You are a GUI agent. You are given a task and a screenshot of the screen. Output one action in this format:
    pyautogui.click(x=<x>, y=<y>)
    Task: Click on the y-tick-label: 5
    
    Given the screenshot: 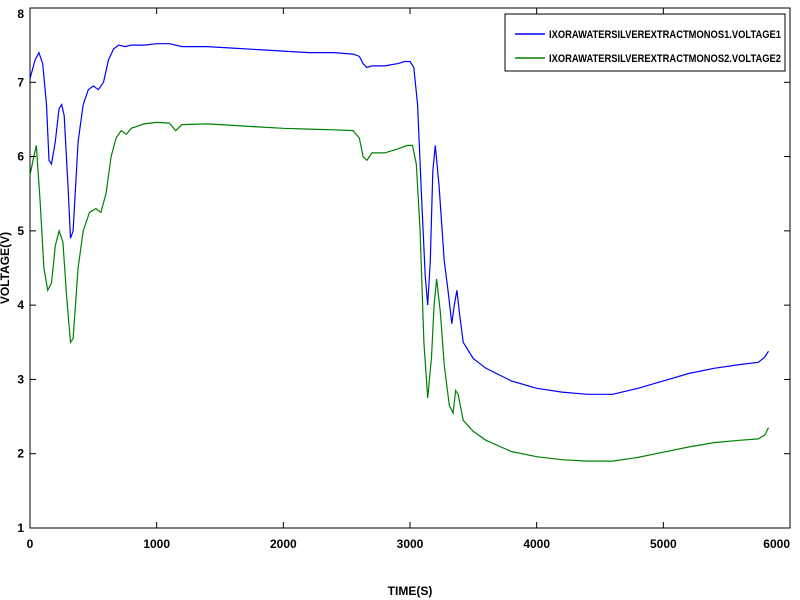 What is the action you would take?
    pyautogui.click(x=20, y=231)
    